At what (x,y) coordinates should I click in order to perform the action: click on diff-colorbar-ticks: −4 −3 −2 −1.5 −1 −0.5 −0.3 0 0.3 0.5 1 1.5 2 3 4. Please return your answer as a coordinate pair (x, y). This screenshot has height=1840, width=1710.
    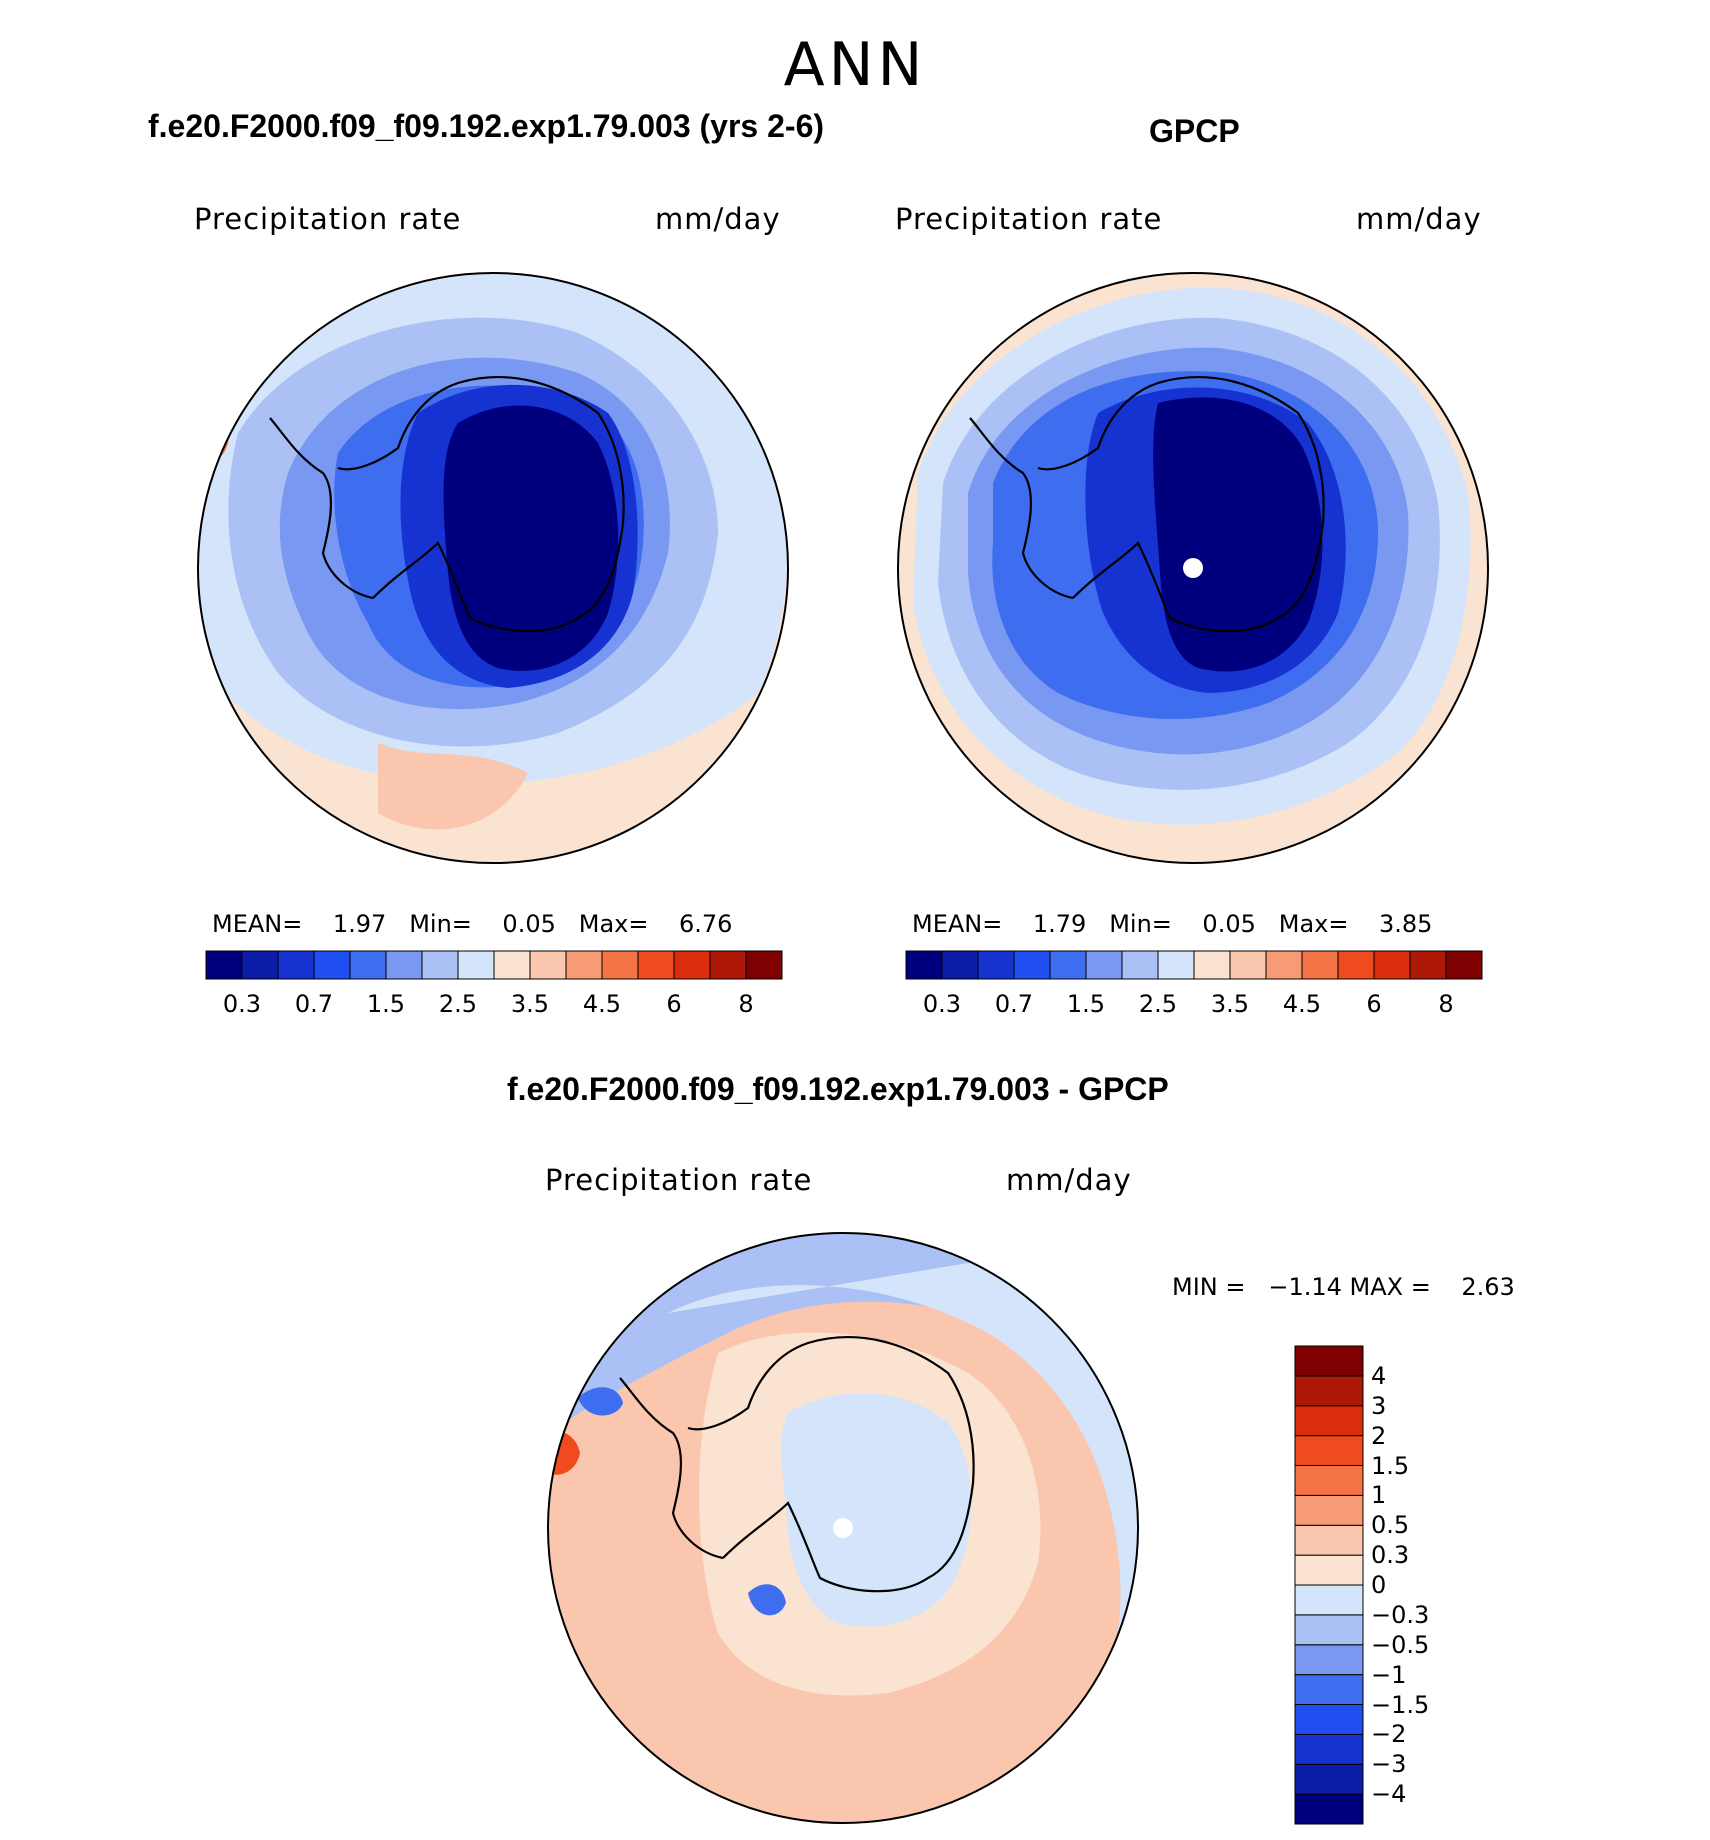
    Looking at the image, I should click on (1431, 1585).